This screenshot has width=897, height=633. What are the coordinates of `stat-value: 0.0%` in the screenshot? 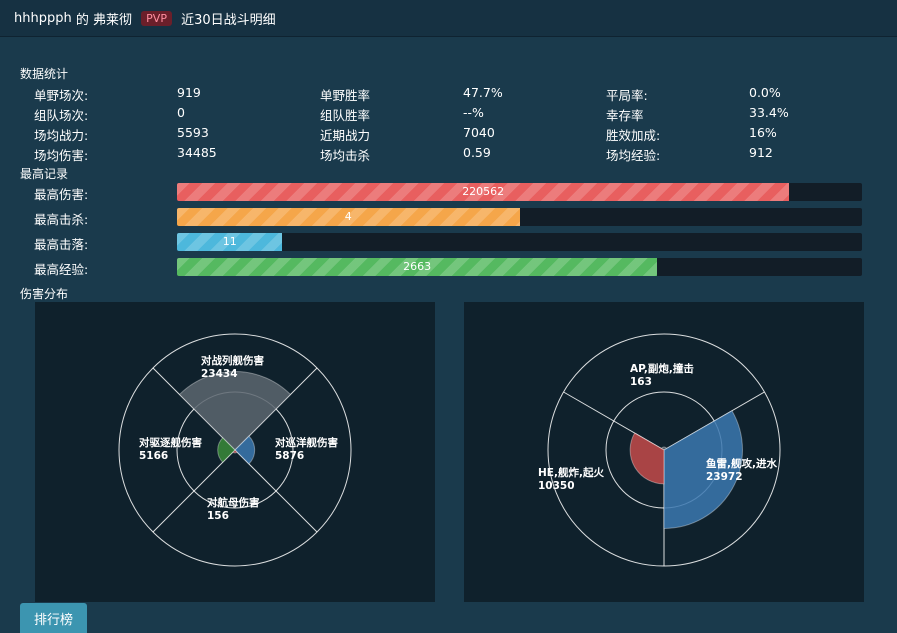 It's located at (765, 92).